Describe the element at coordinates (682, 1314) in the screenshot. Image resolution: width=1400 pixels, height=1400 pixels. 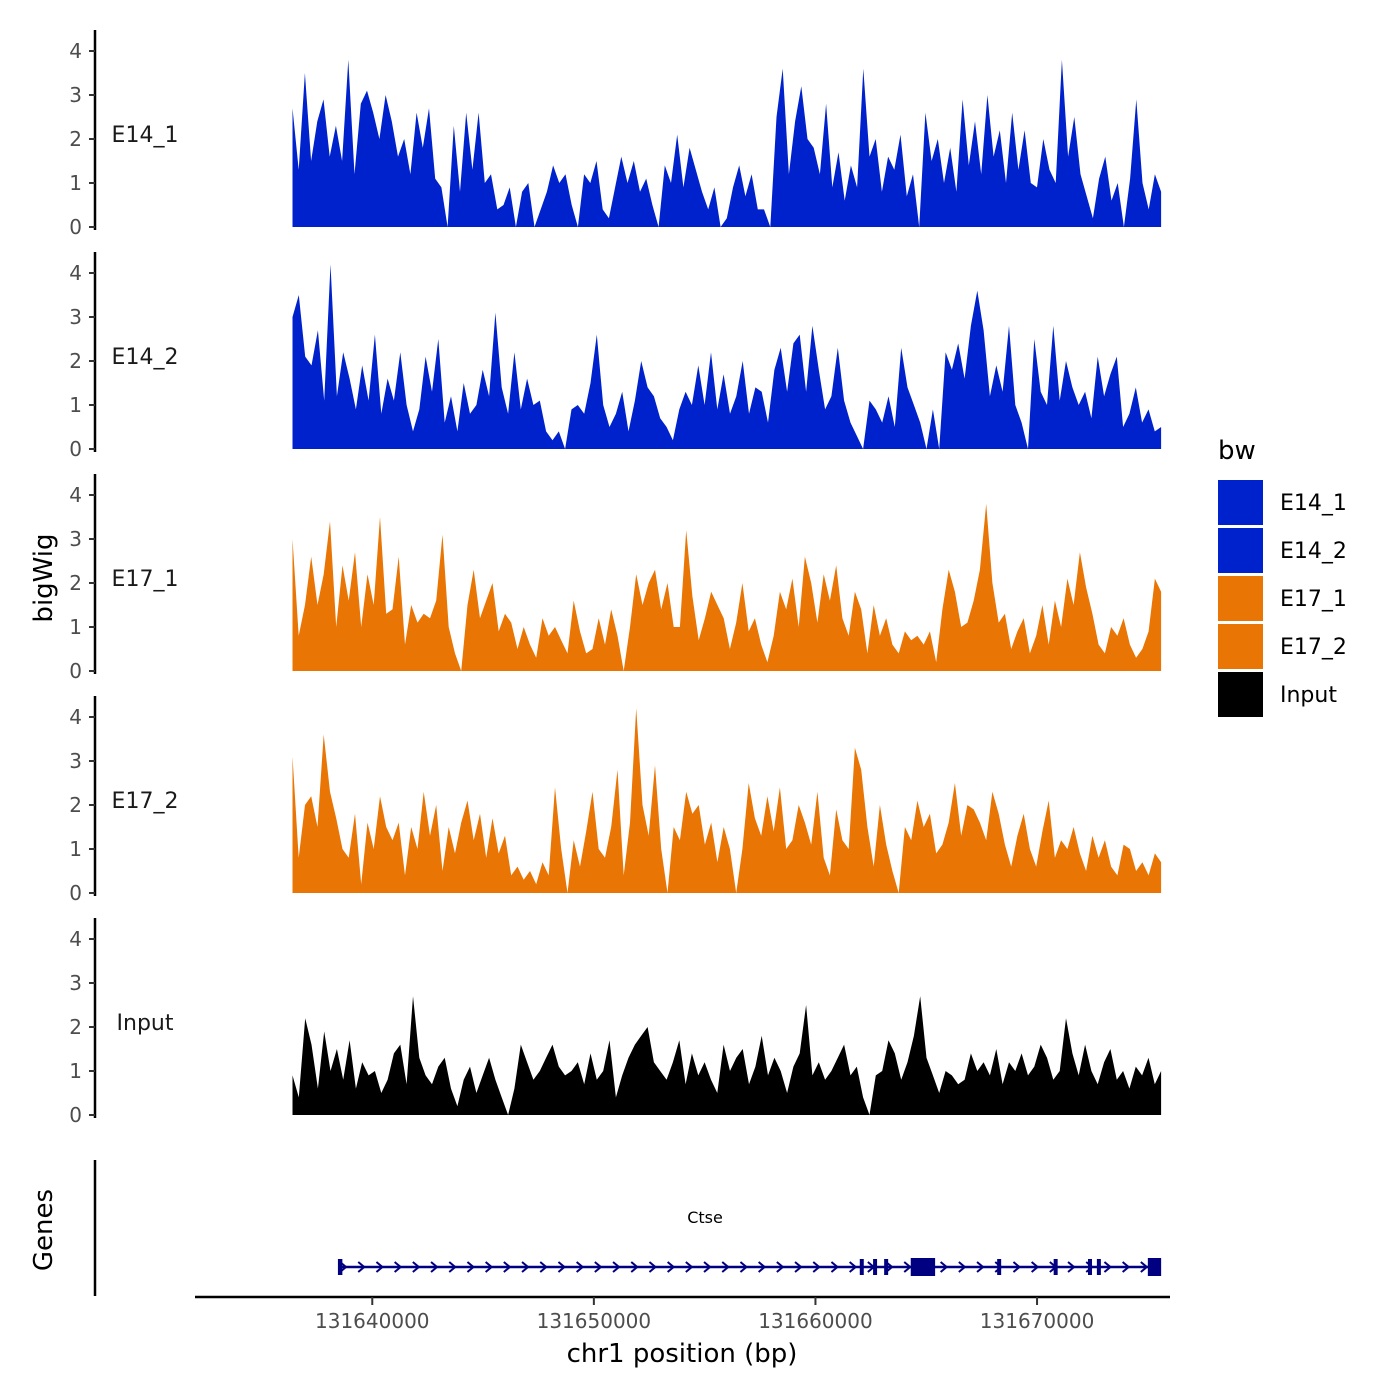
I see `x-axis: 131640000 131650000 131660000 131670000` at that location.